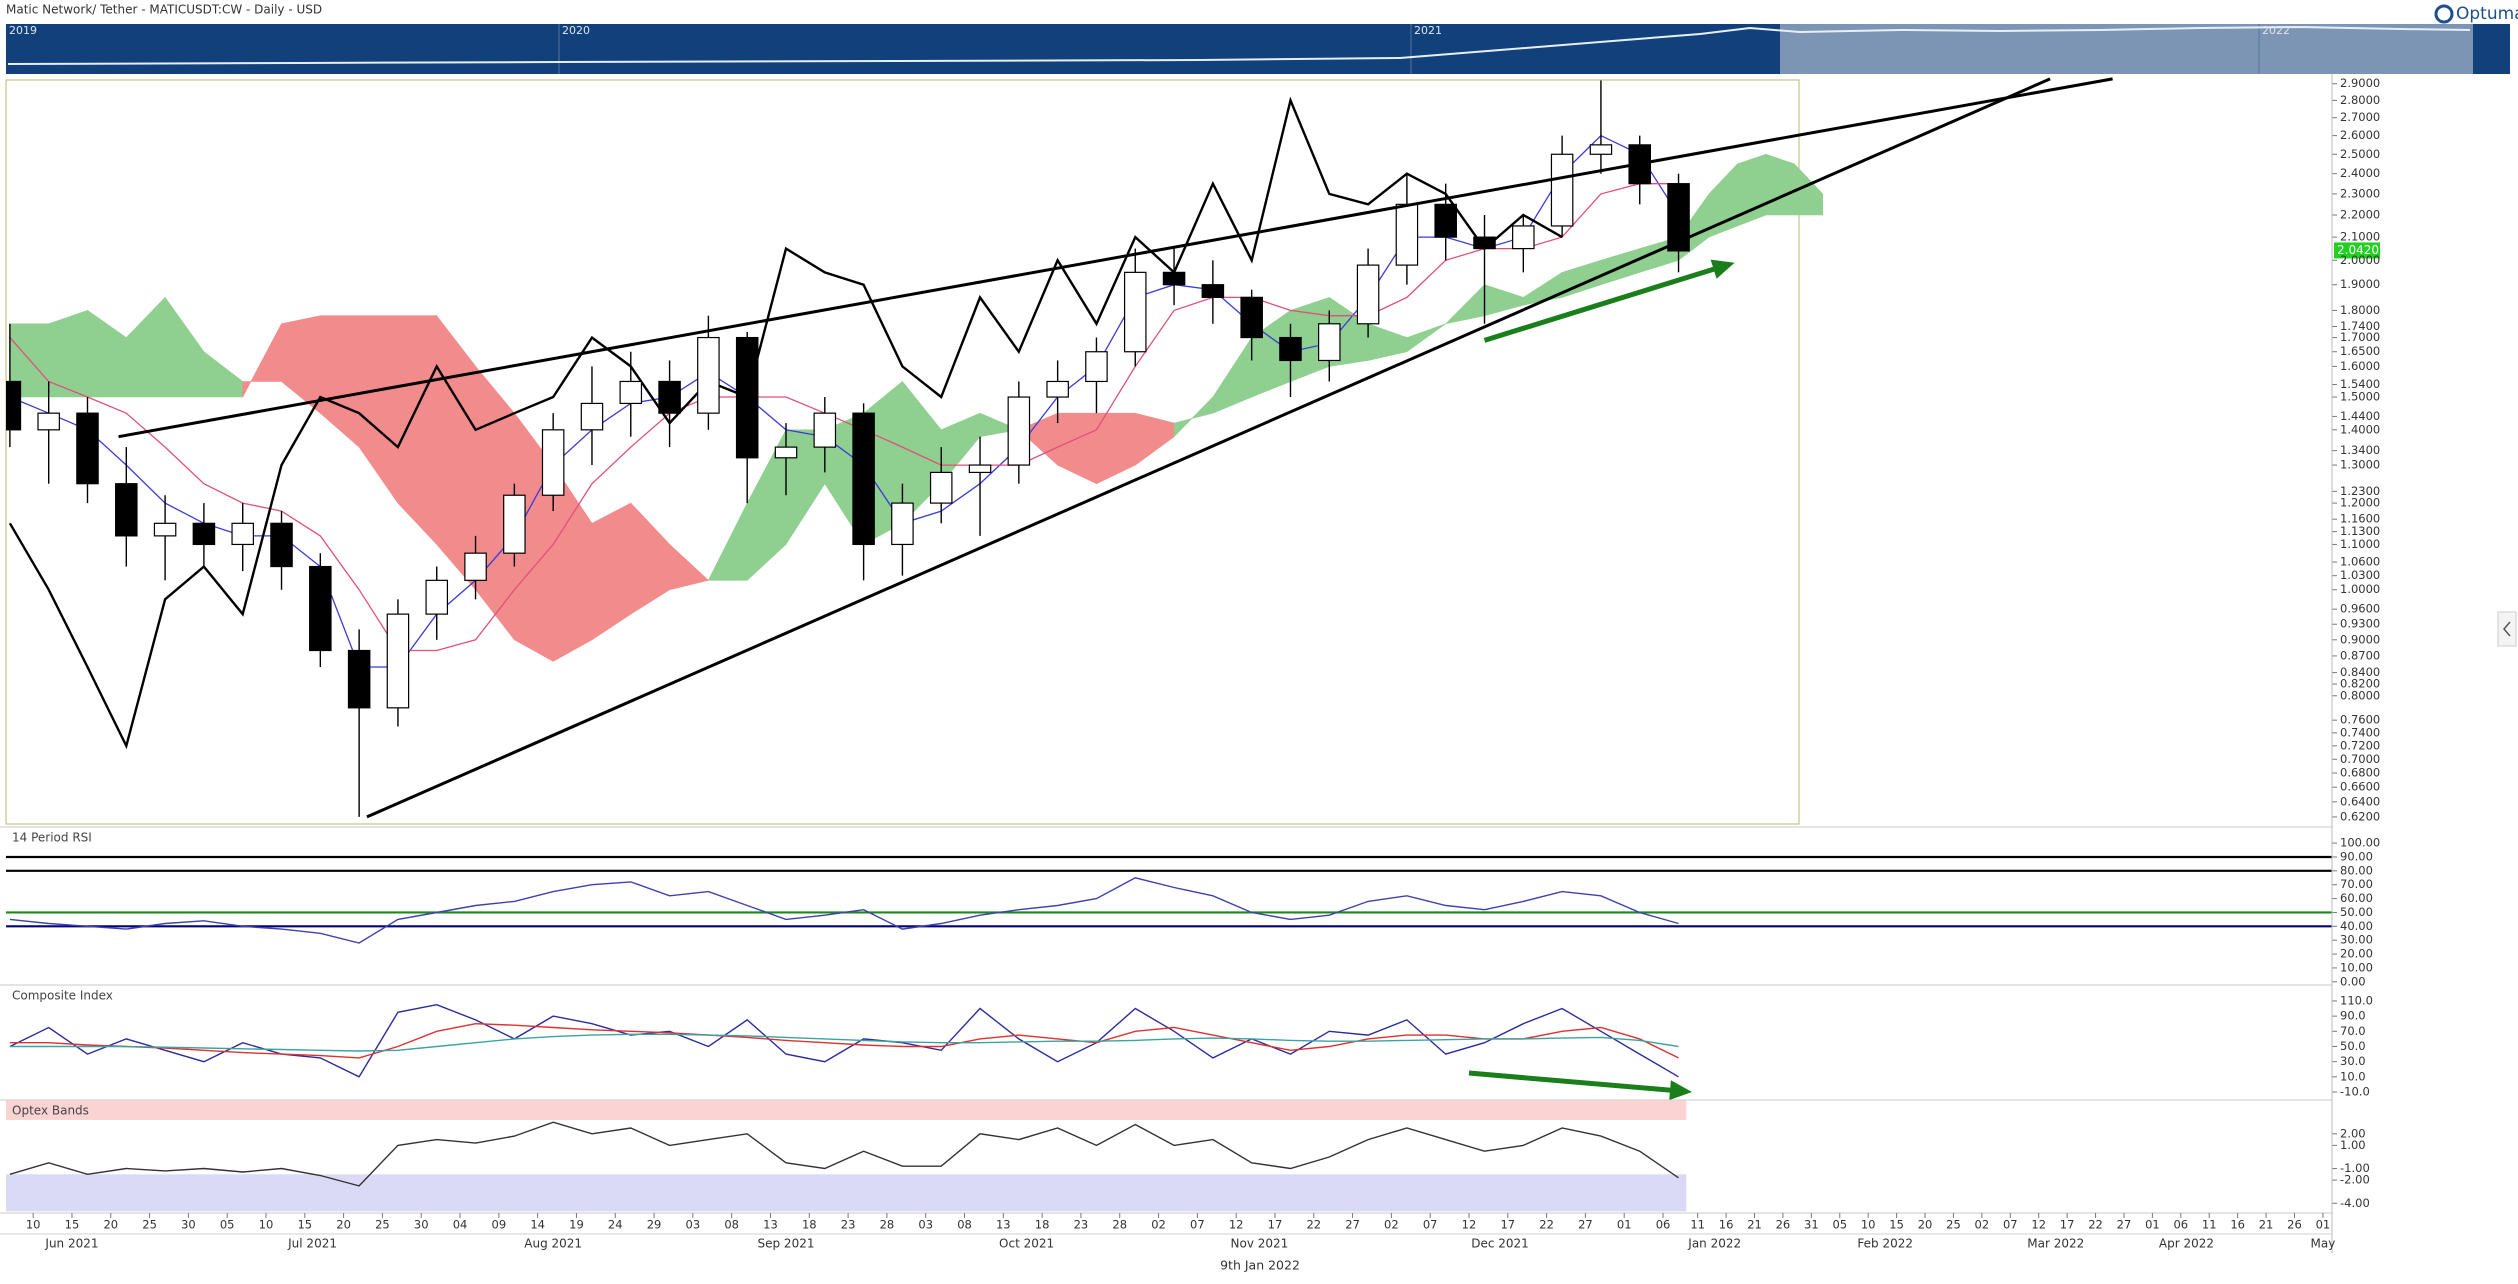  Describe the element at coordinates (846, 1110) in the screenshot. I see `band` at that location.